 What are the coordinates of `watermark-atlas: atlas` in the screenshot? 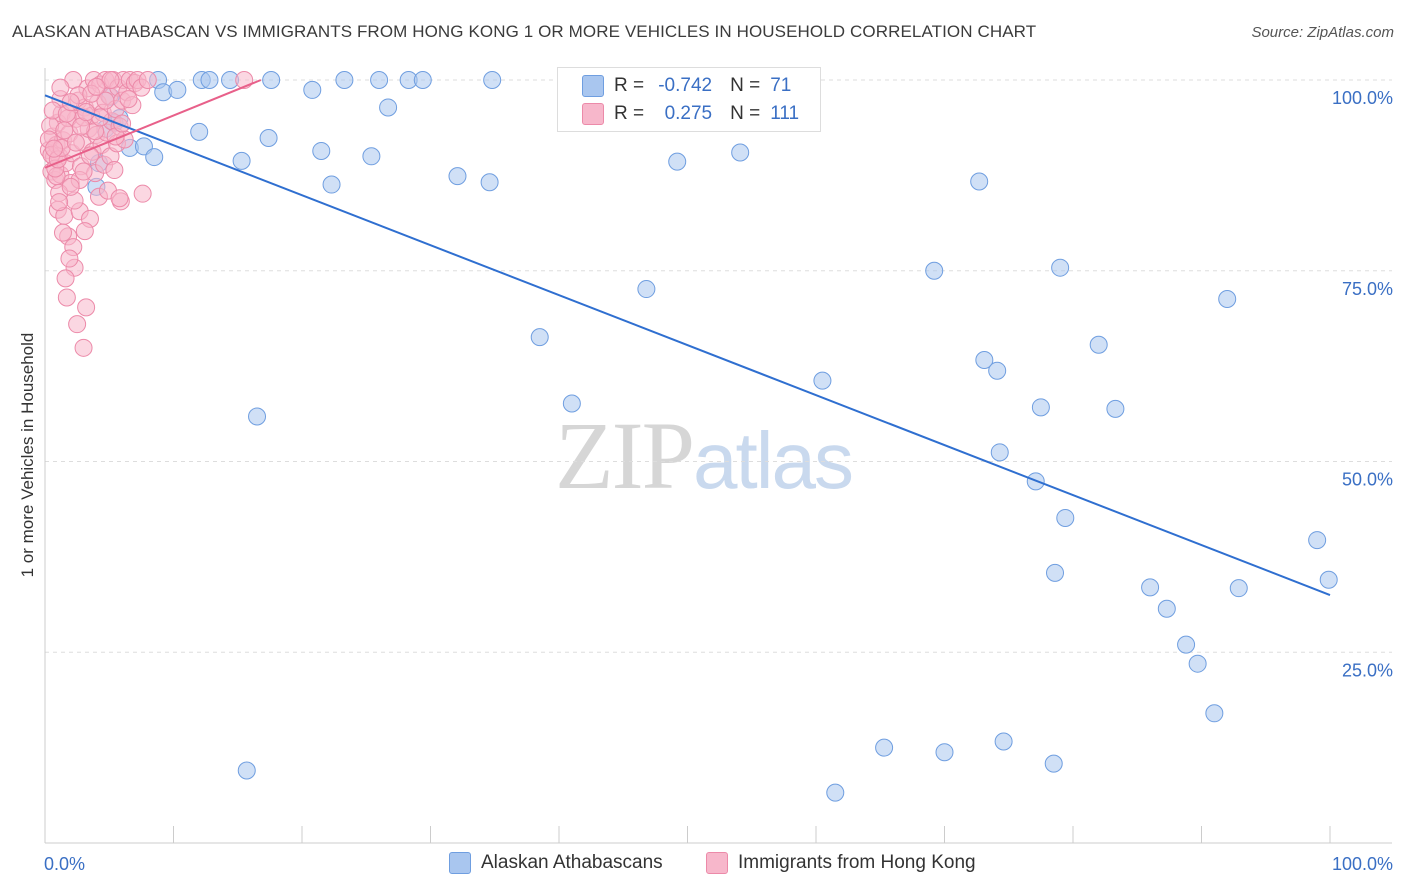 It's located at (773, 460).